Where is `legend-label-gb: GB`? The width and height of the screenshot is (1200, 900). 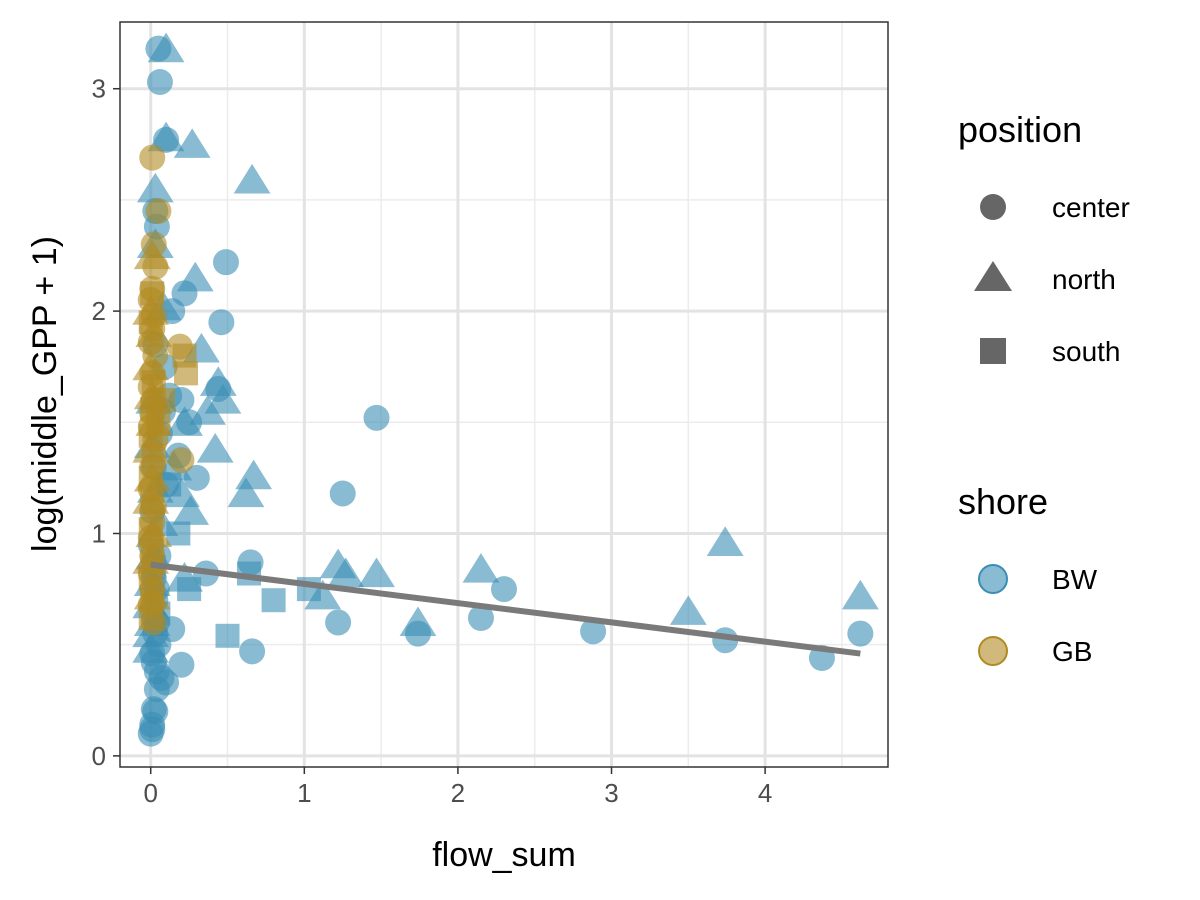
legend-label-gb: GB is located at coordinates (1072, 651).